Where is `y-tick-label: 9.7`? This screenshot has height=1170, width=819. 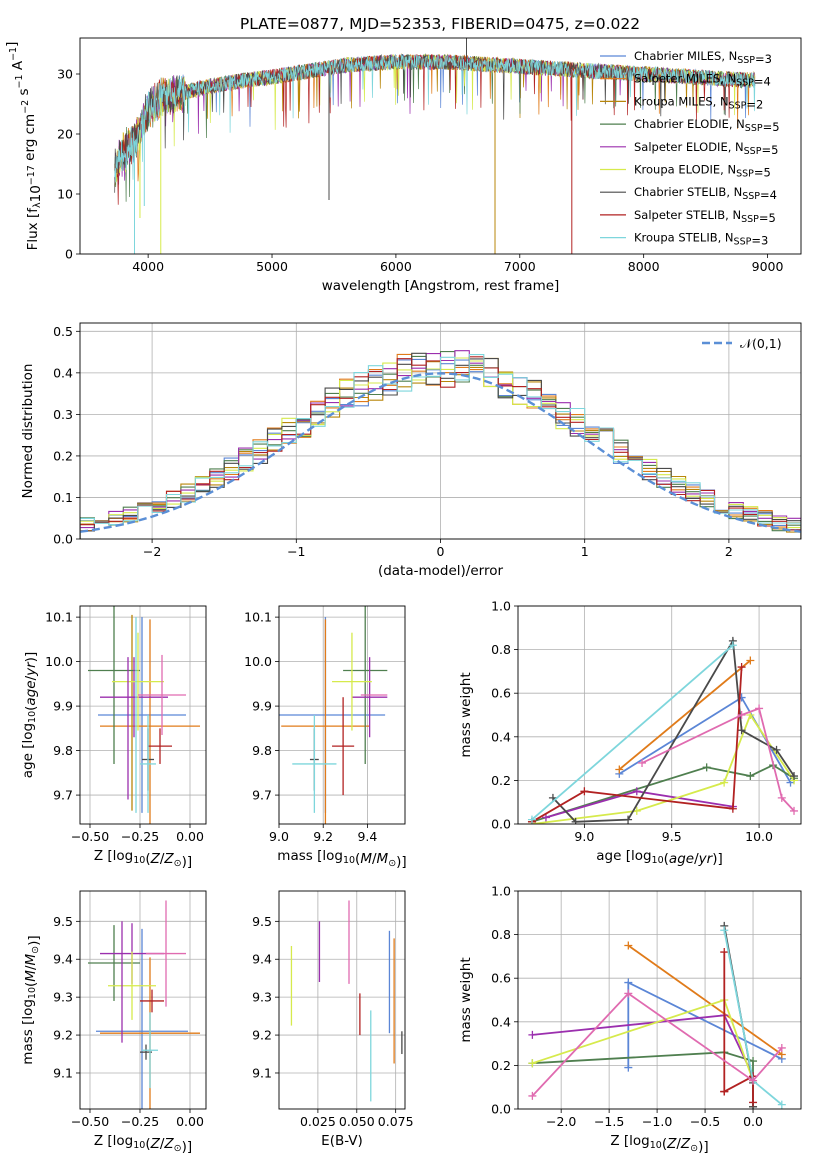 y-tick-label: 9.7 is located at coordinates (262, 795).